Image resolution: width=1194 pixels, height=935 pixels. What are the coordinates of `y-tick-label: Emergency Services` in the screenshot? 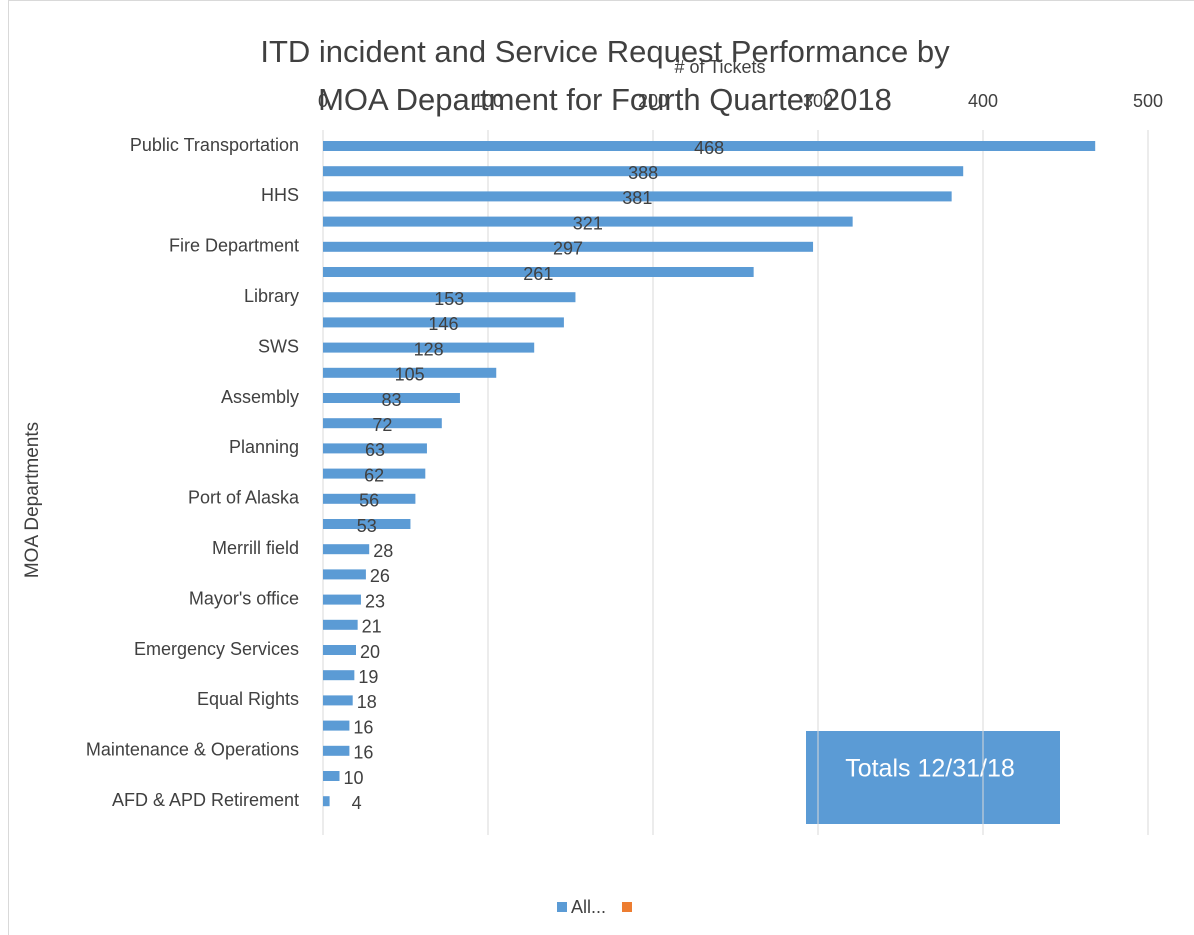 It's located at (216, 649).